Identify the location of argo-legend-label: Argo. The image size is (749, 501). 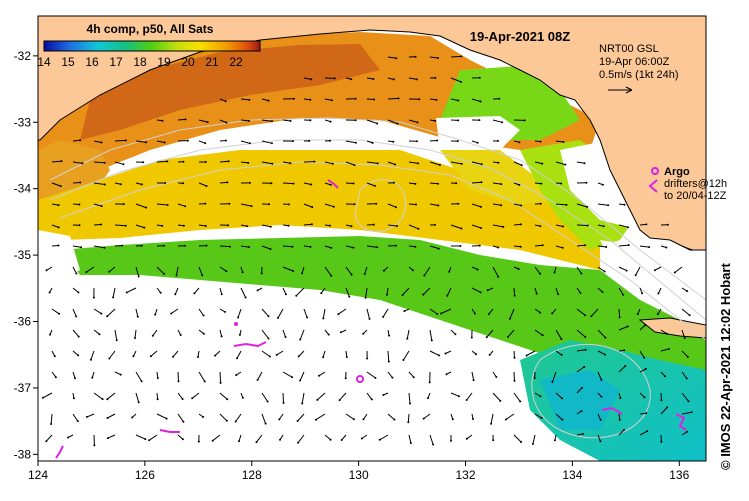
(677, 172).